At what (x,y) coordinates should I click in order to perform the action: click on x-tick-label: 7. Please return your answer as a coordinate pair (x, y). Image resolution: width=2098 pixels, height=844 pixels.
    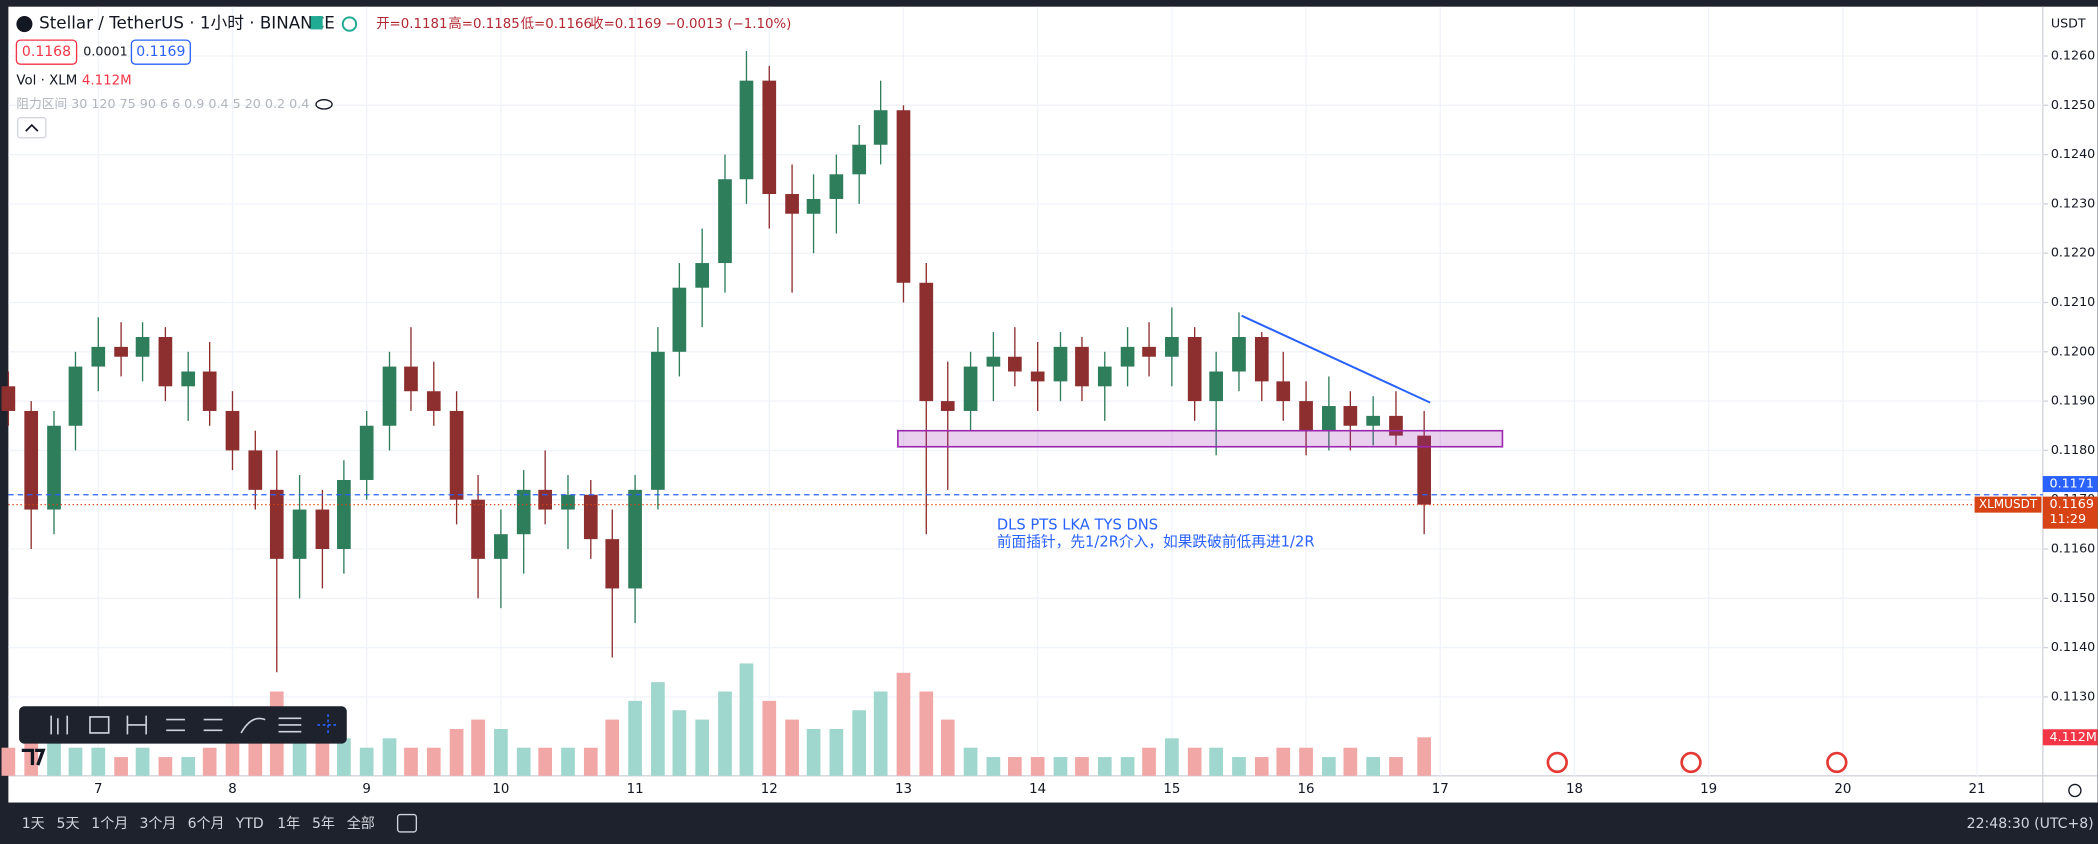
    Looking at the image, I should click on (98, 789).